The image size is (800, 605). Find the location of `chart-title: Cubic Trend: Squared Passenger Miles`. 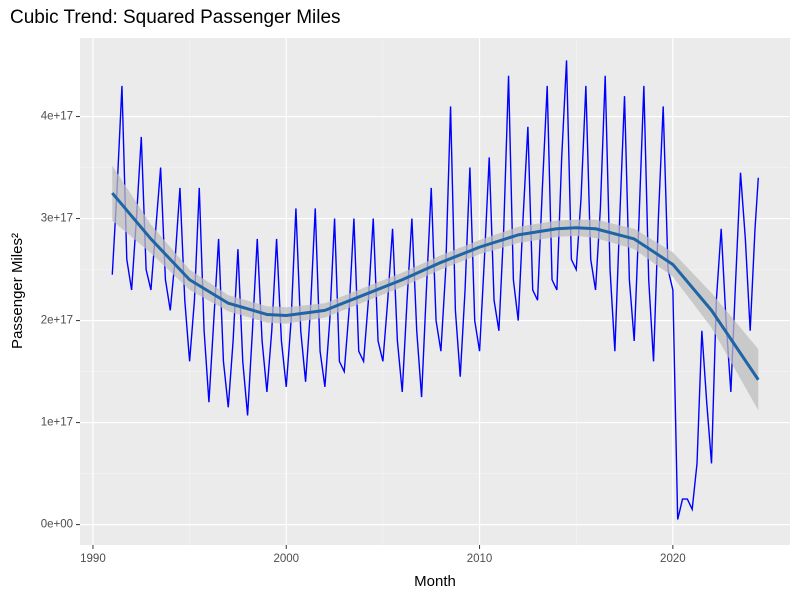

chart-title: Cubic Trend: Squared Passenger Miles is located at coordinates (175, 17).